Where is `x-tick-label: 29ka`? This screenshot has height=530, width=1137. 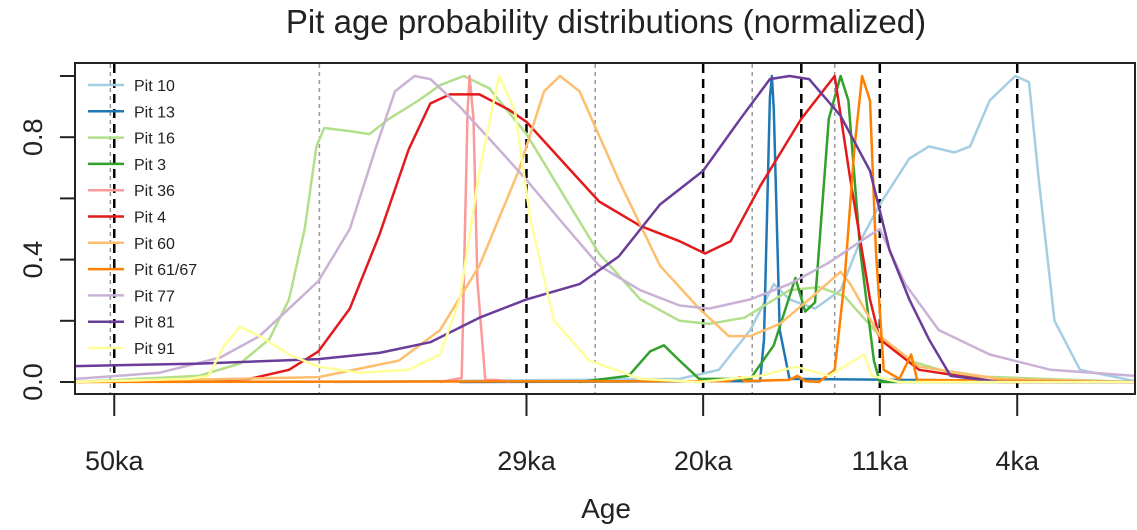
x-tick-label: 29ka is located at coordinates (527, 461).